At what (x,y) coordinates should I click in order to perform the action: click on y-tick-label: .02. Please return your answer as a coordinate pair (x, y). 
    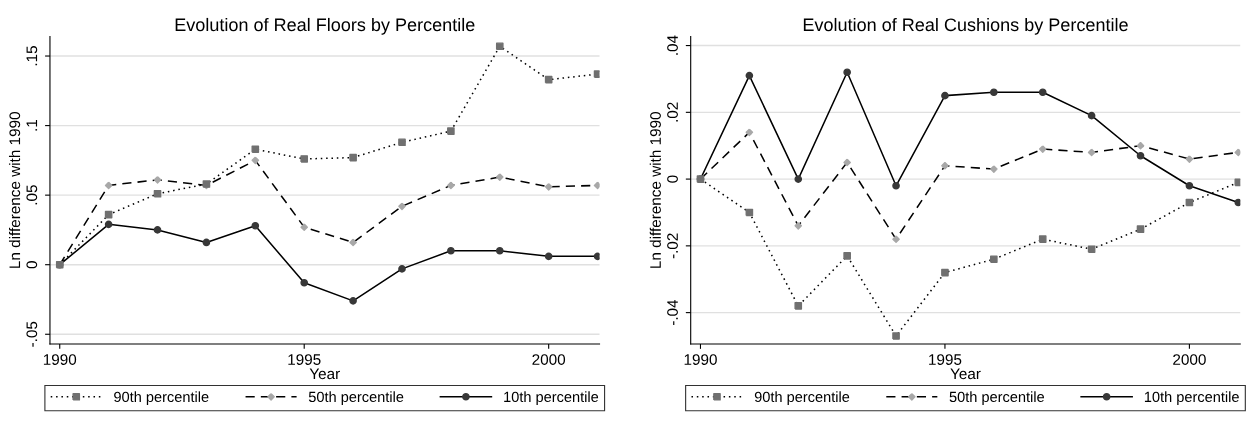
    Looking at the image, I should click on (672, 112).